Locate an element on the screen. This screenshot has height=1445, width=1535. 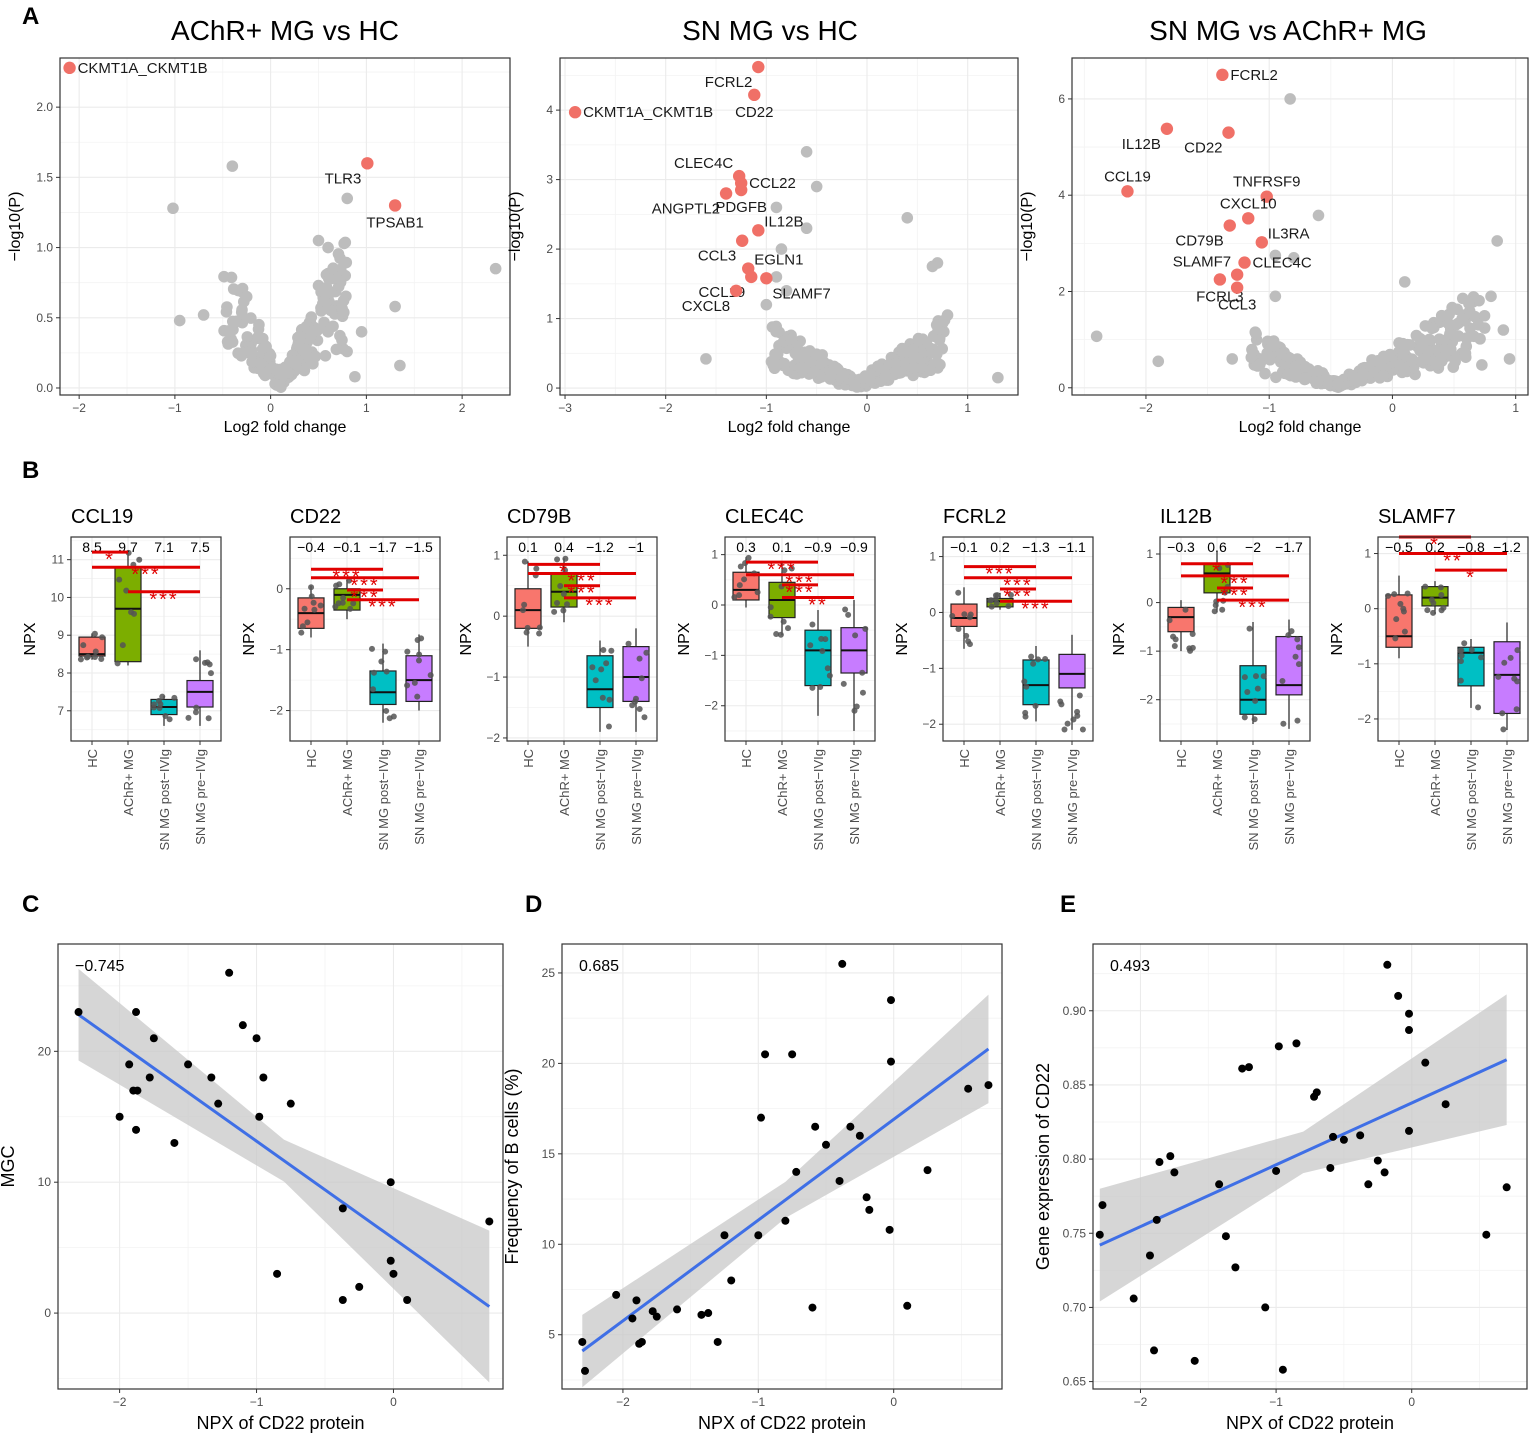
group-median-value: 0.1 is located at coordinates (782, 547).